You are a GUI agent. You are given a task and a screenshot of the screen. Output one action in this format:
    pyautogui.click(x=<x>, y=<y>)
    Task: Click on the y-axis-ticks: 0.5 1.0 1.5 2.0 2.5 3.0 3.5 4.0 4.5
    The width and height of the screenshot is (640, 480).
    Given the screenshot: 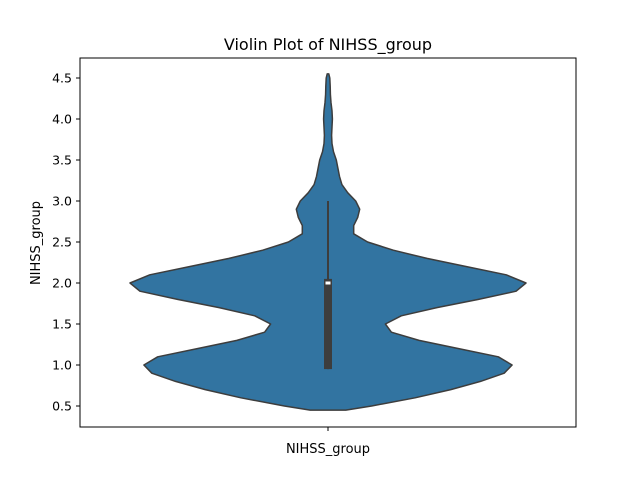 What is the action you would take?
    pyautogui.click(x=66, y=242)
    